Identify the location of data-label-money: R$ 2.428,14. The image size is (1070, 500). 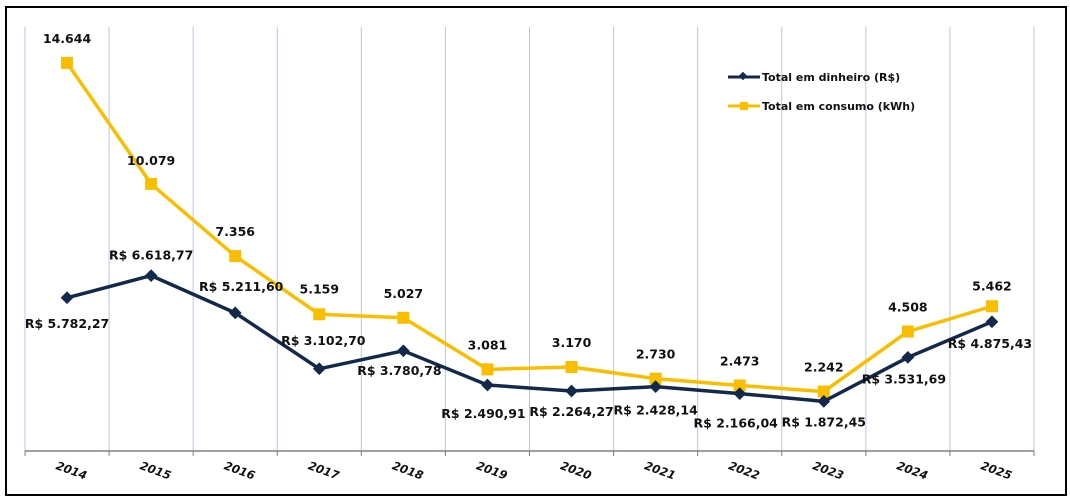
(655, 410).